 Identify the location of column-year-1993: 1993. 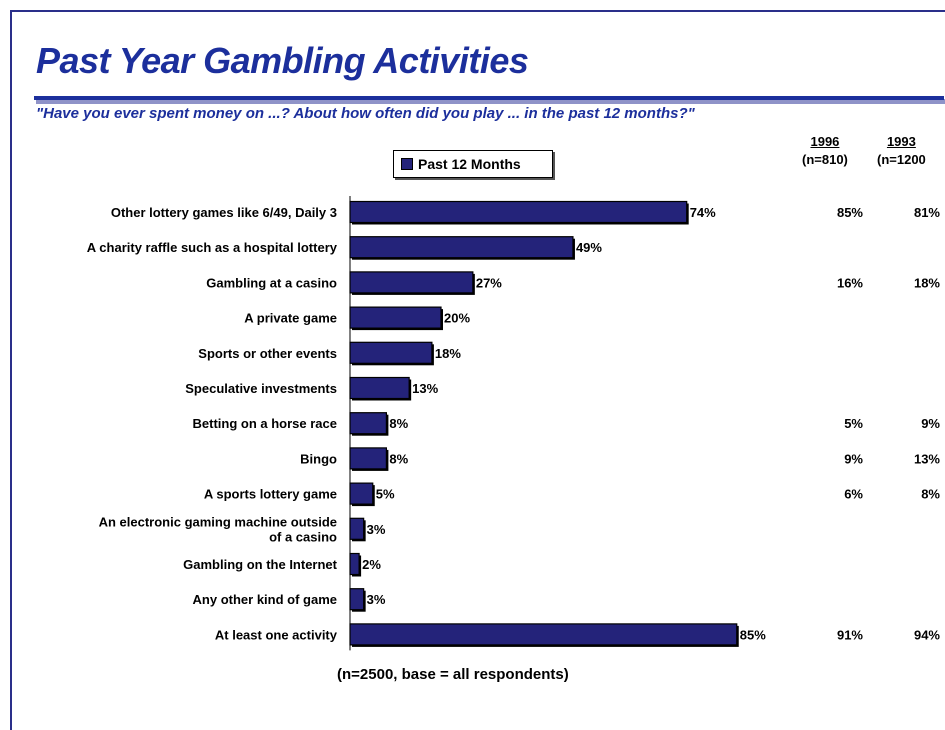
(901, 141).